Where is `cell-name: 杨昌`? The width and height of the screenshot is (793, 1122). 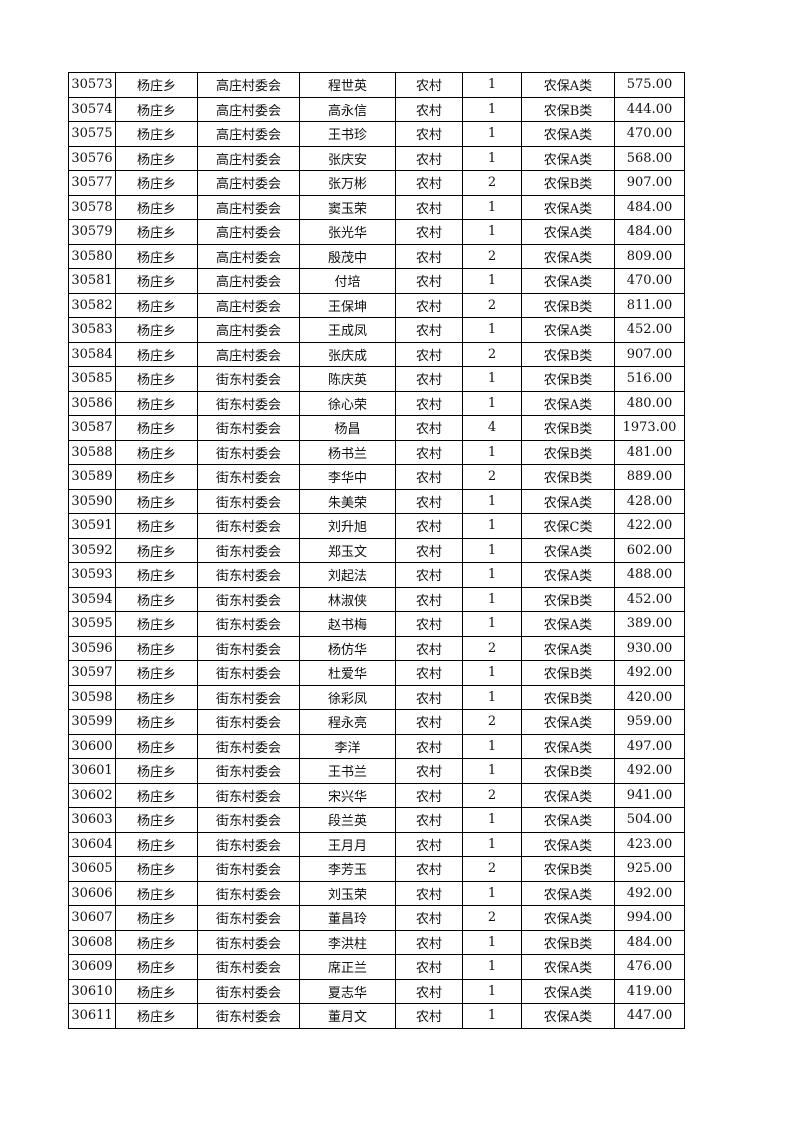 cell-name: 杨昌 is located at coordinates (347, 428).